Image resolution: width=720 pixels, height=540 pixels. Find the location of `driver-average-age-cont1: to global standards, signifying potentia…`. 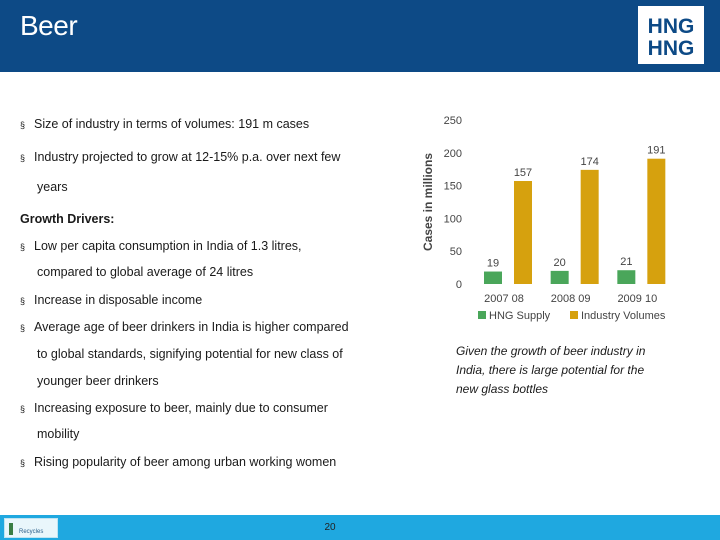

driver-average-age-cont1: to global standards, signifying potentia… is located at coordinates (190, 354).